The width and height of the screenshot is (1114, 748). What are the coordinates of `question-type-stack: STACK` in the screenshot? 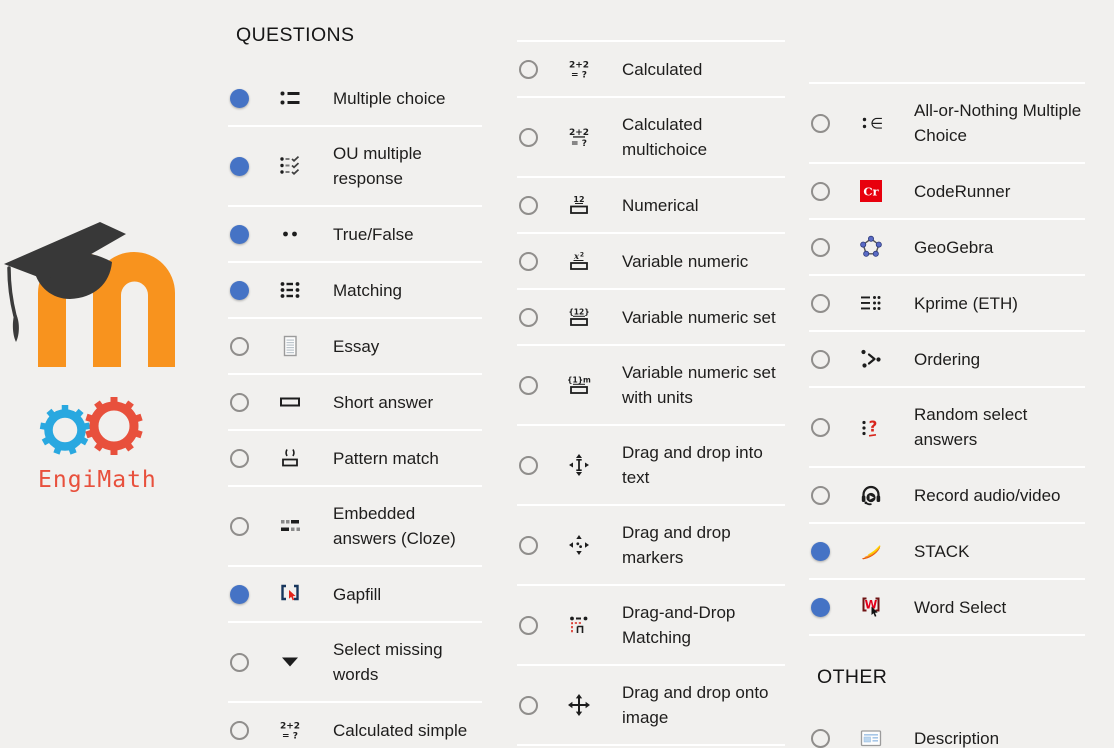 It's located at (947, 552).